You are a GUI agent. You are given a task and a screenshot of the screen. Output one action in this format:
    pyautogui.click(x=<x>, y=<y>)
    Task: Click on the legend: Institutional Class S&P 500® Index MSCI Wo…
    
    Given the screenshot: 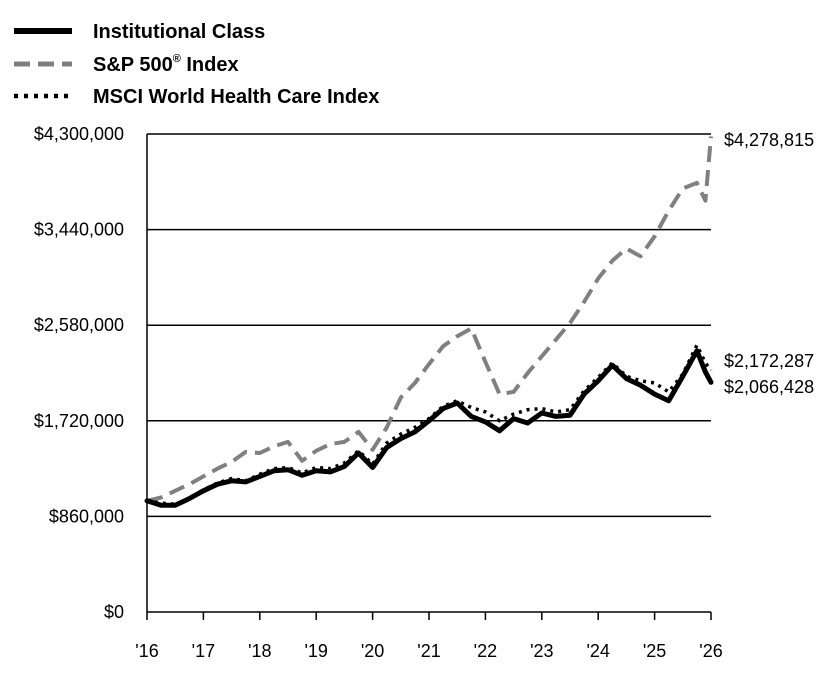 What is the action you would take?
    pyautogui.click(x=196, y=64)
    